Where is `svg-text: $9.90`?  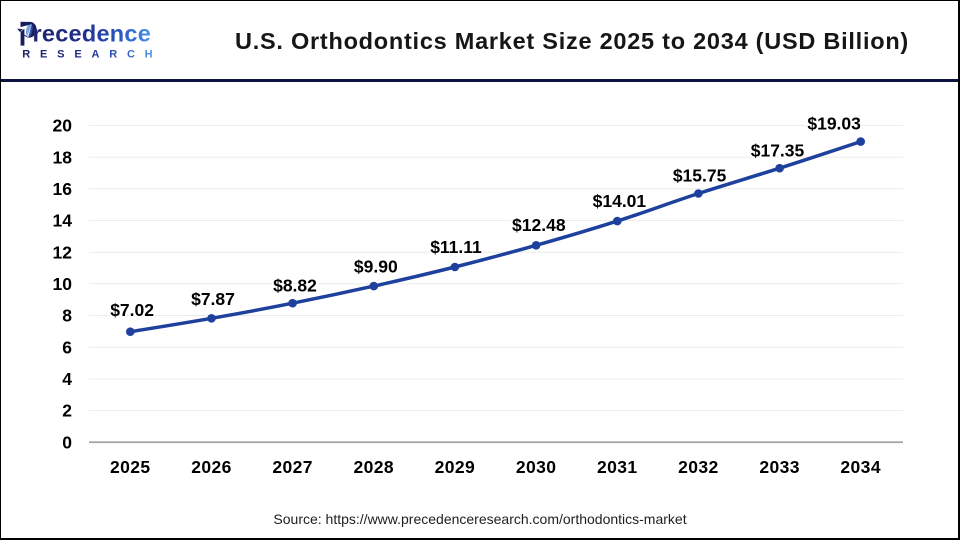 svg-text: $9.90 is located at coordinates (376, 267).